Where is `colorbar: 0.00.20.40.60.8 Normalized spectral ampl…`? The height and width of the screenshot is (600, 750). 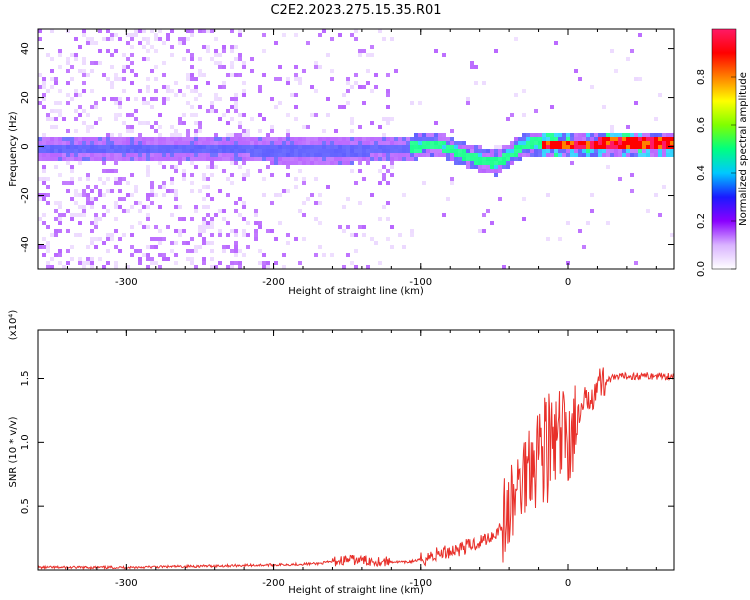
colorbar: 0.00.20.40.60.8 Normalized spectral ampl… is located at coordinates (722, 152).